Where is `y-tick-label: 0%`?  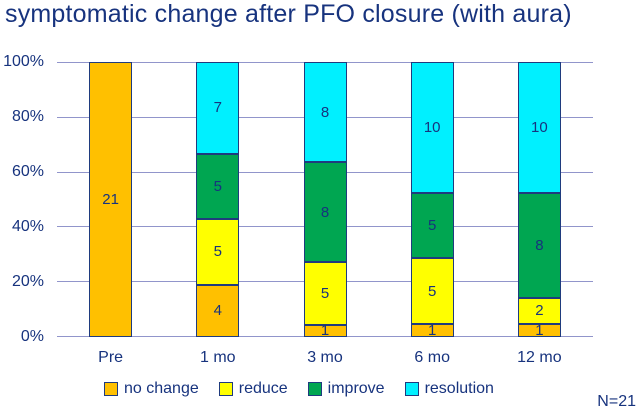
y-tick-label: 0% is located at coordinates (32, 336).